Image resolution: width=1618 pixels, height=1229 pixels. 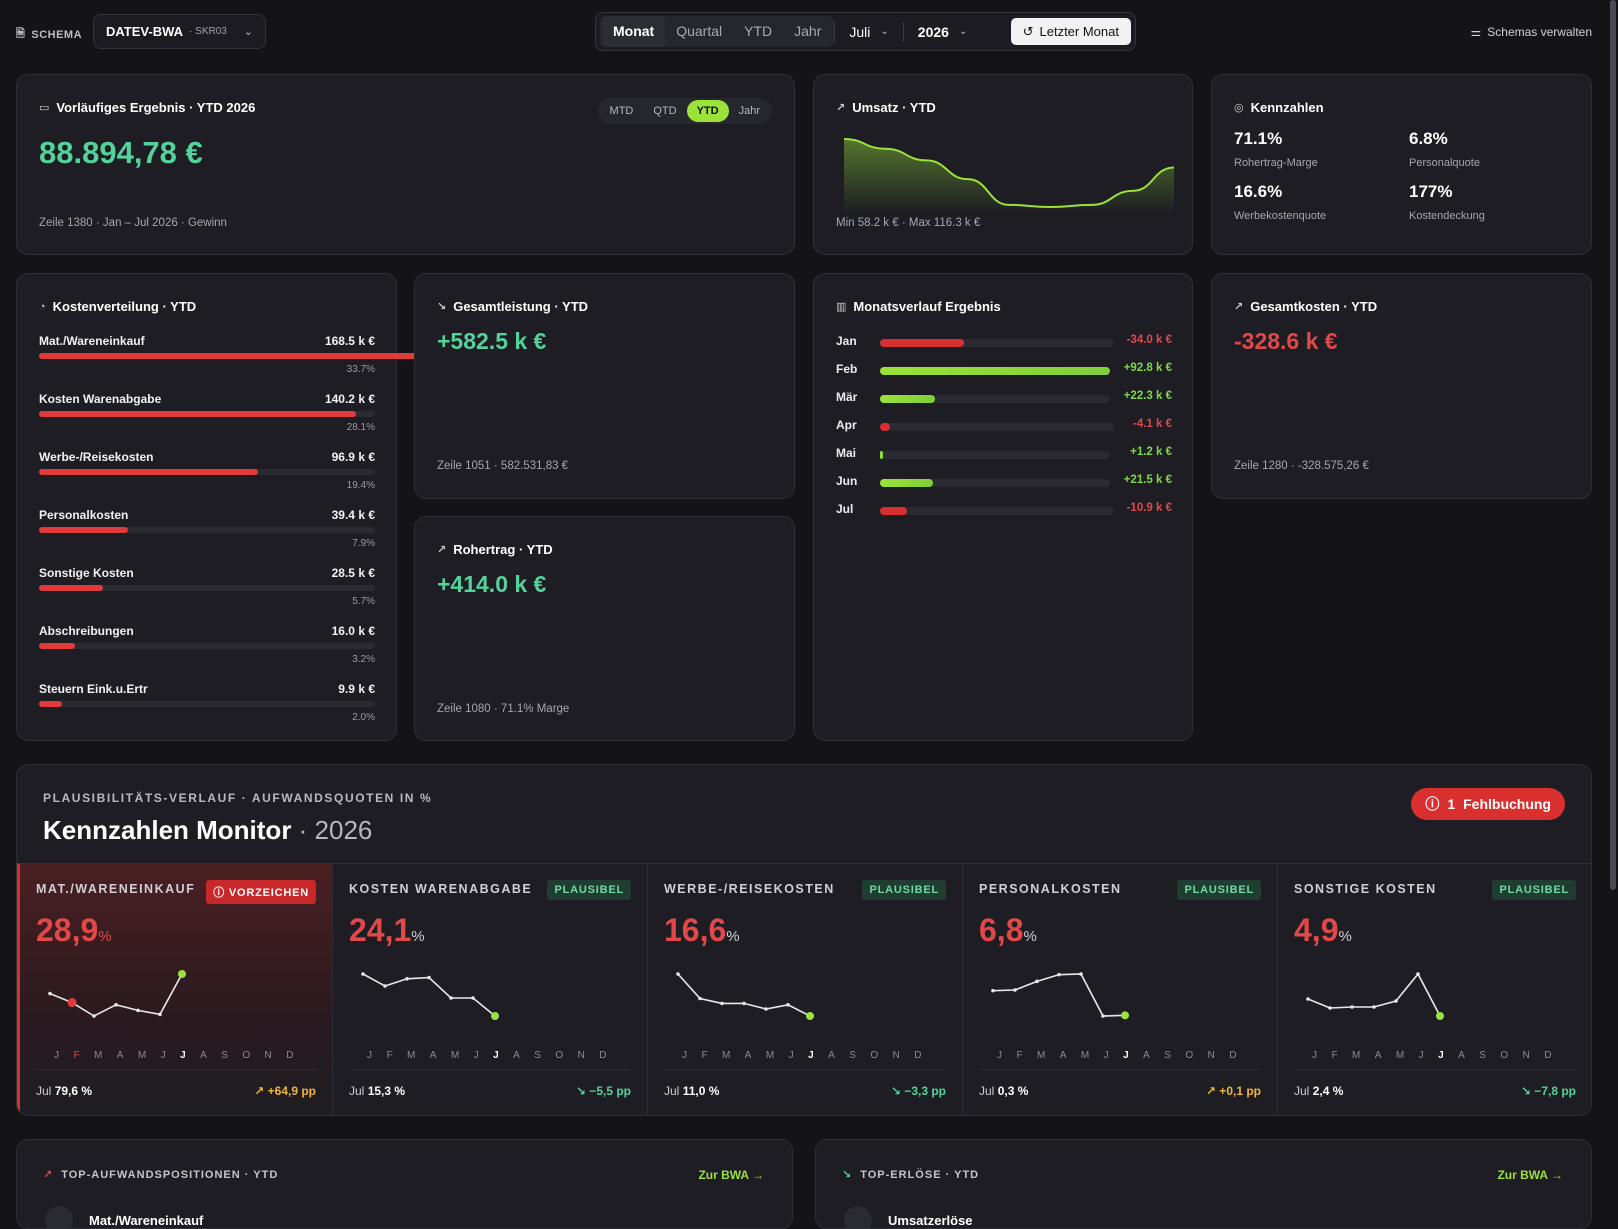 I want to click on cost-name: Mat./Wareneinkauf, so click(x=92, y=341).